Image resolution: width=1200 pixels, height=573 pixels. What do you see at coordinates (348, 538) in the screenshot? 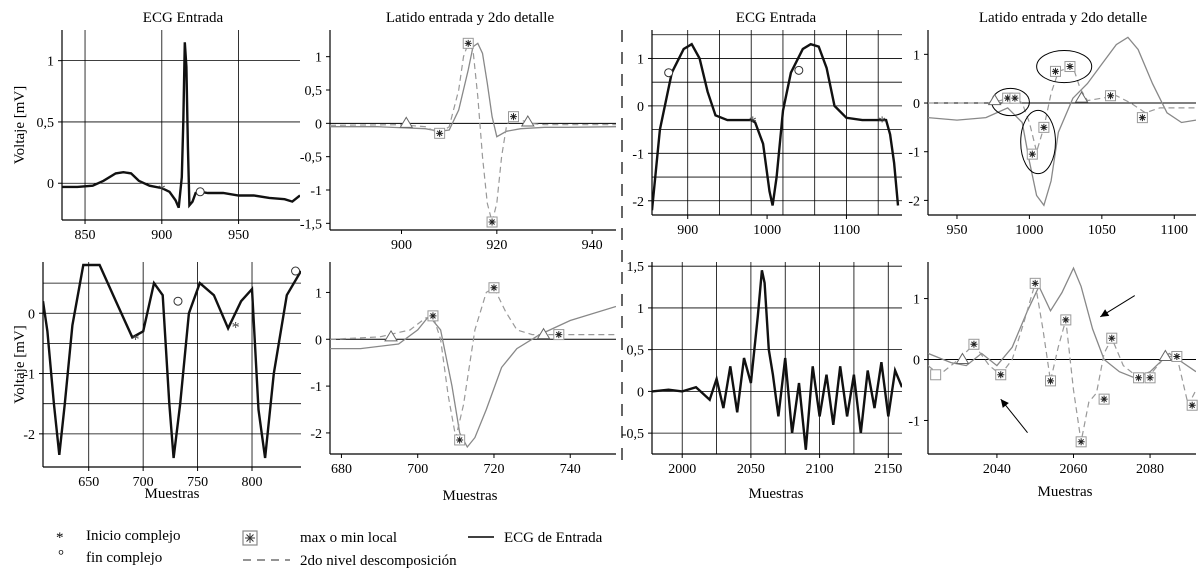
I see `legend-maxmin-label: max o min local` at bounding box center [348, 538].